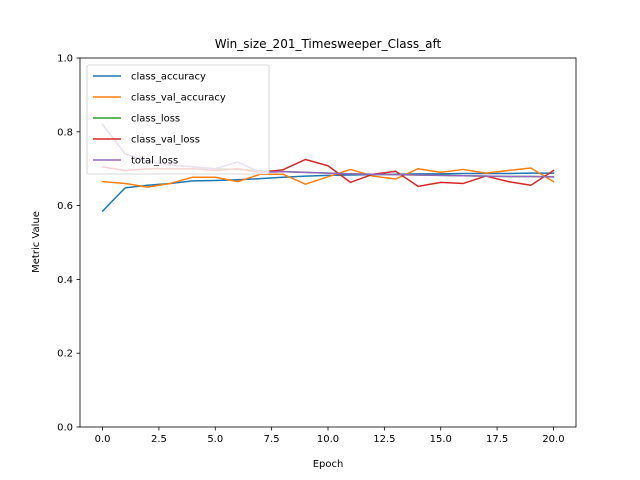  I want to click on y-tick-label: 0.6, so click(65, 206).